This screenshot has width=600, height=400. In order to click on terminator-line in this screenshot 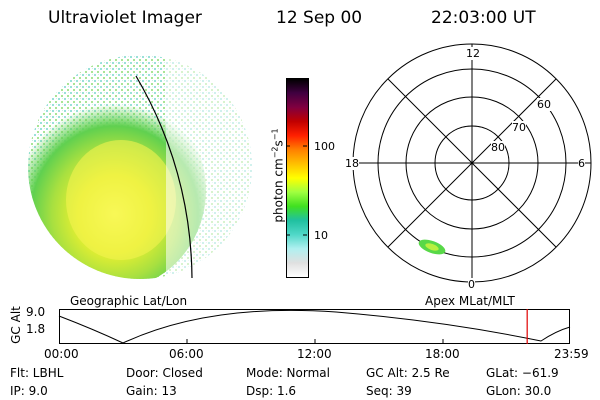, I will do `click(164, 177)`.